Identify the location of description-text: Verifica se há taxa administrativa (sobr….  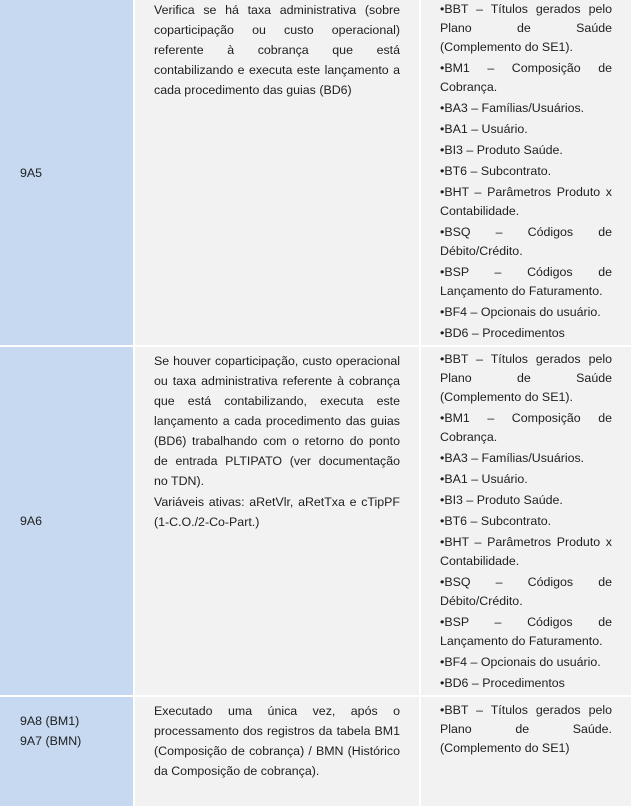
(277, 50).